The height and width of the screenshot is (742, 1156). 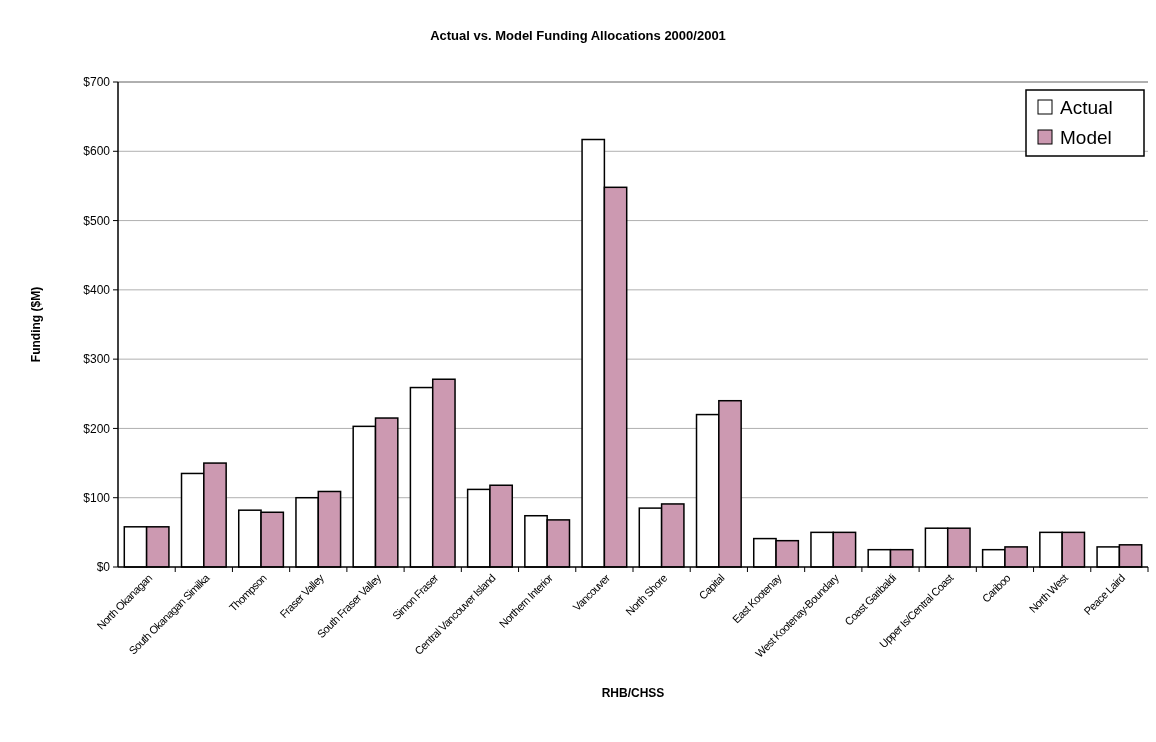 I want to click on y-tick-label: $0, so click(x=103, y=567).